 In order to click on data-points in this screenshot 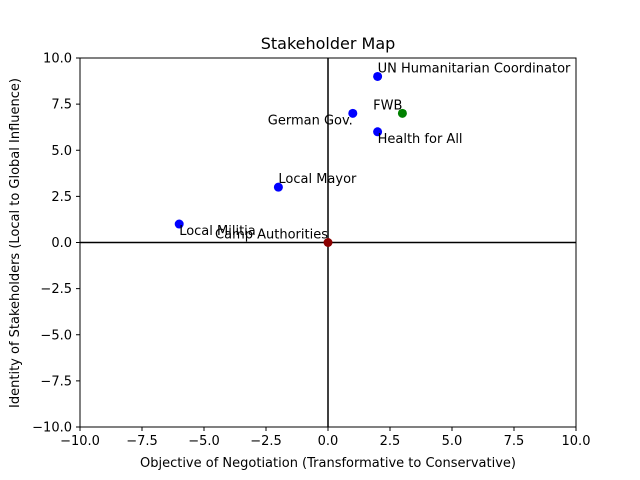, I will do `click(290, 159)`.